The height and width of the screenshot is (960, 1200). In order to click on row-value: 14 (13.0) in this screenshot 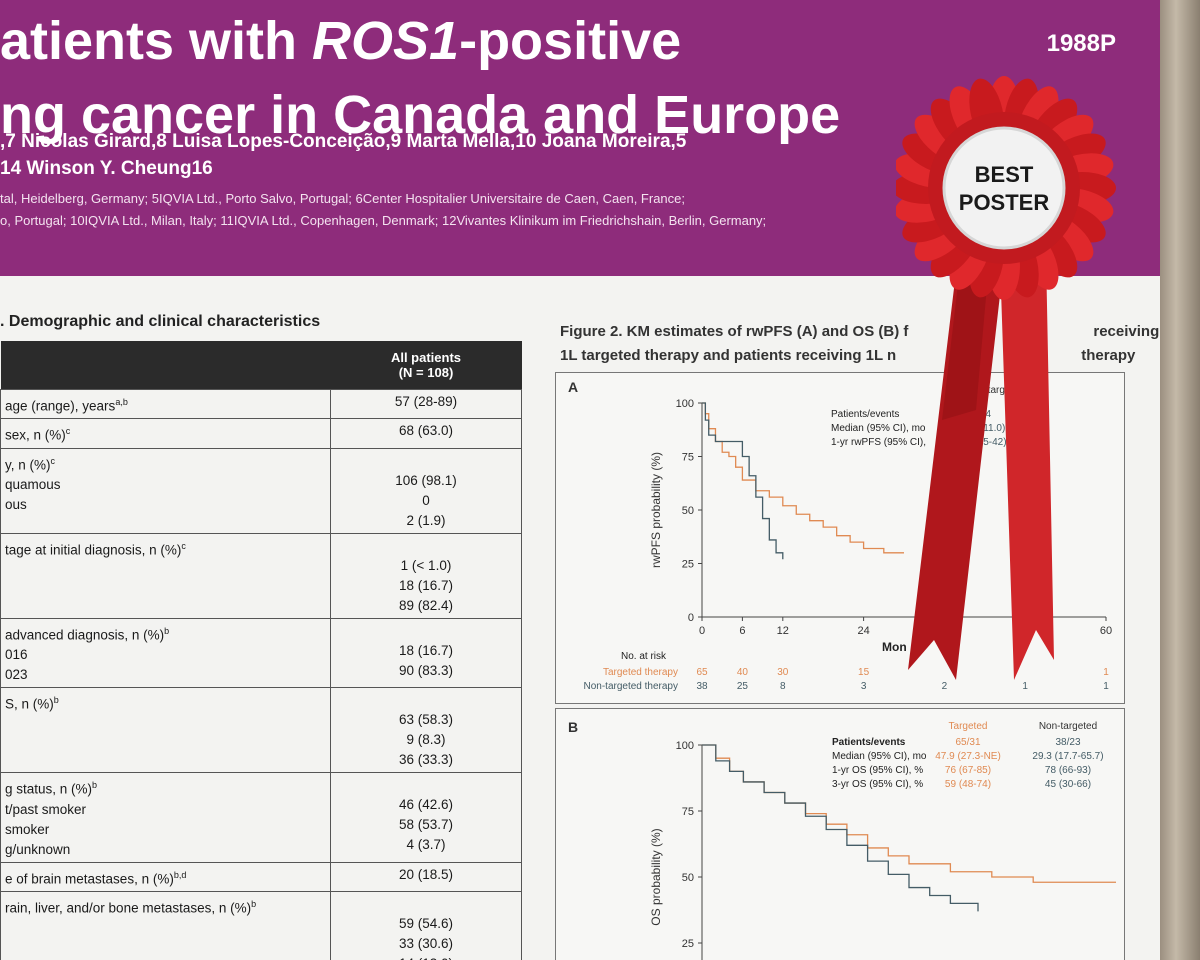, I will do `click(426, 957)`.